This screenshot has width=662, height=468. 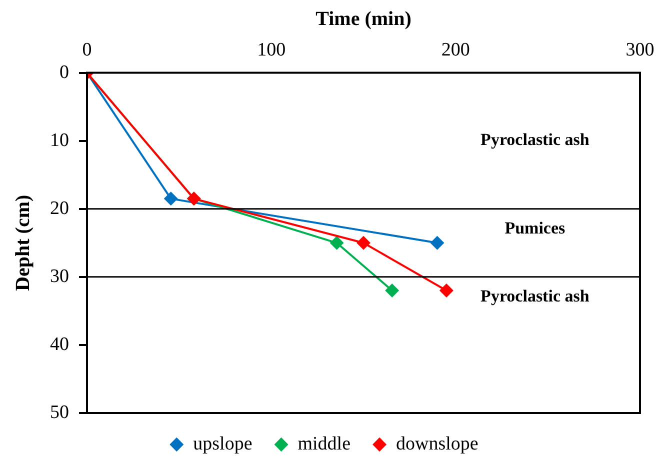 I want to click on y-axis-title: Depht (cm), so click(x=23, y=242).